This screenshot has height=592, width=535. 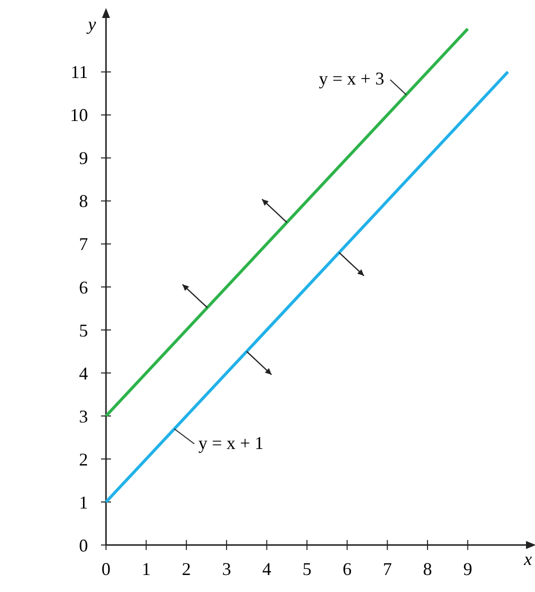 I want to click on x-tick-label: 6, so click(x=347, y=569).